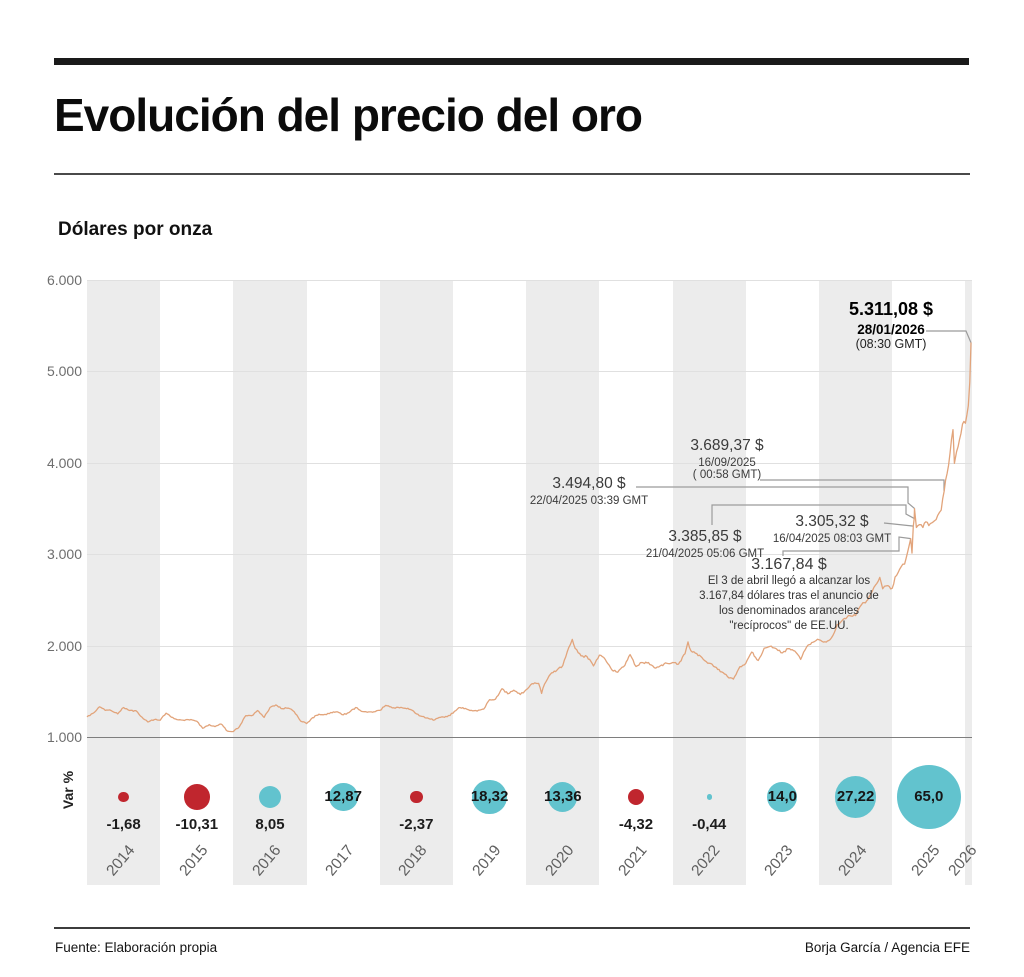 This screenshot has width=1024, height=977. What do you see at coordinates (511, 61) in the screenshot?
I see `header-accent-bar` at bounding box center [511, 61].